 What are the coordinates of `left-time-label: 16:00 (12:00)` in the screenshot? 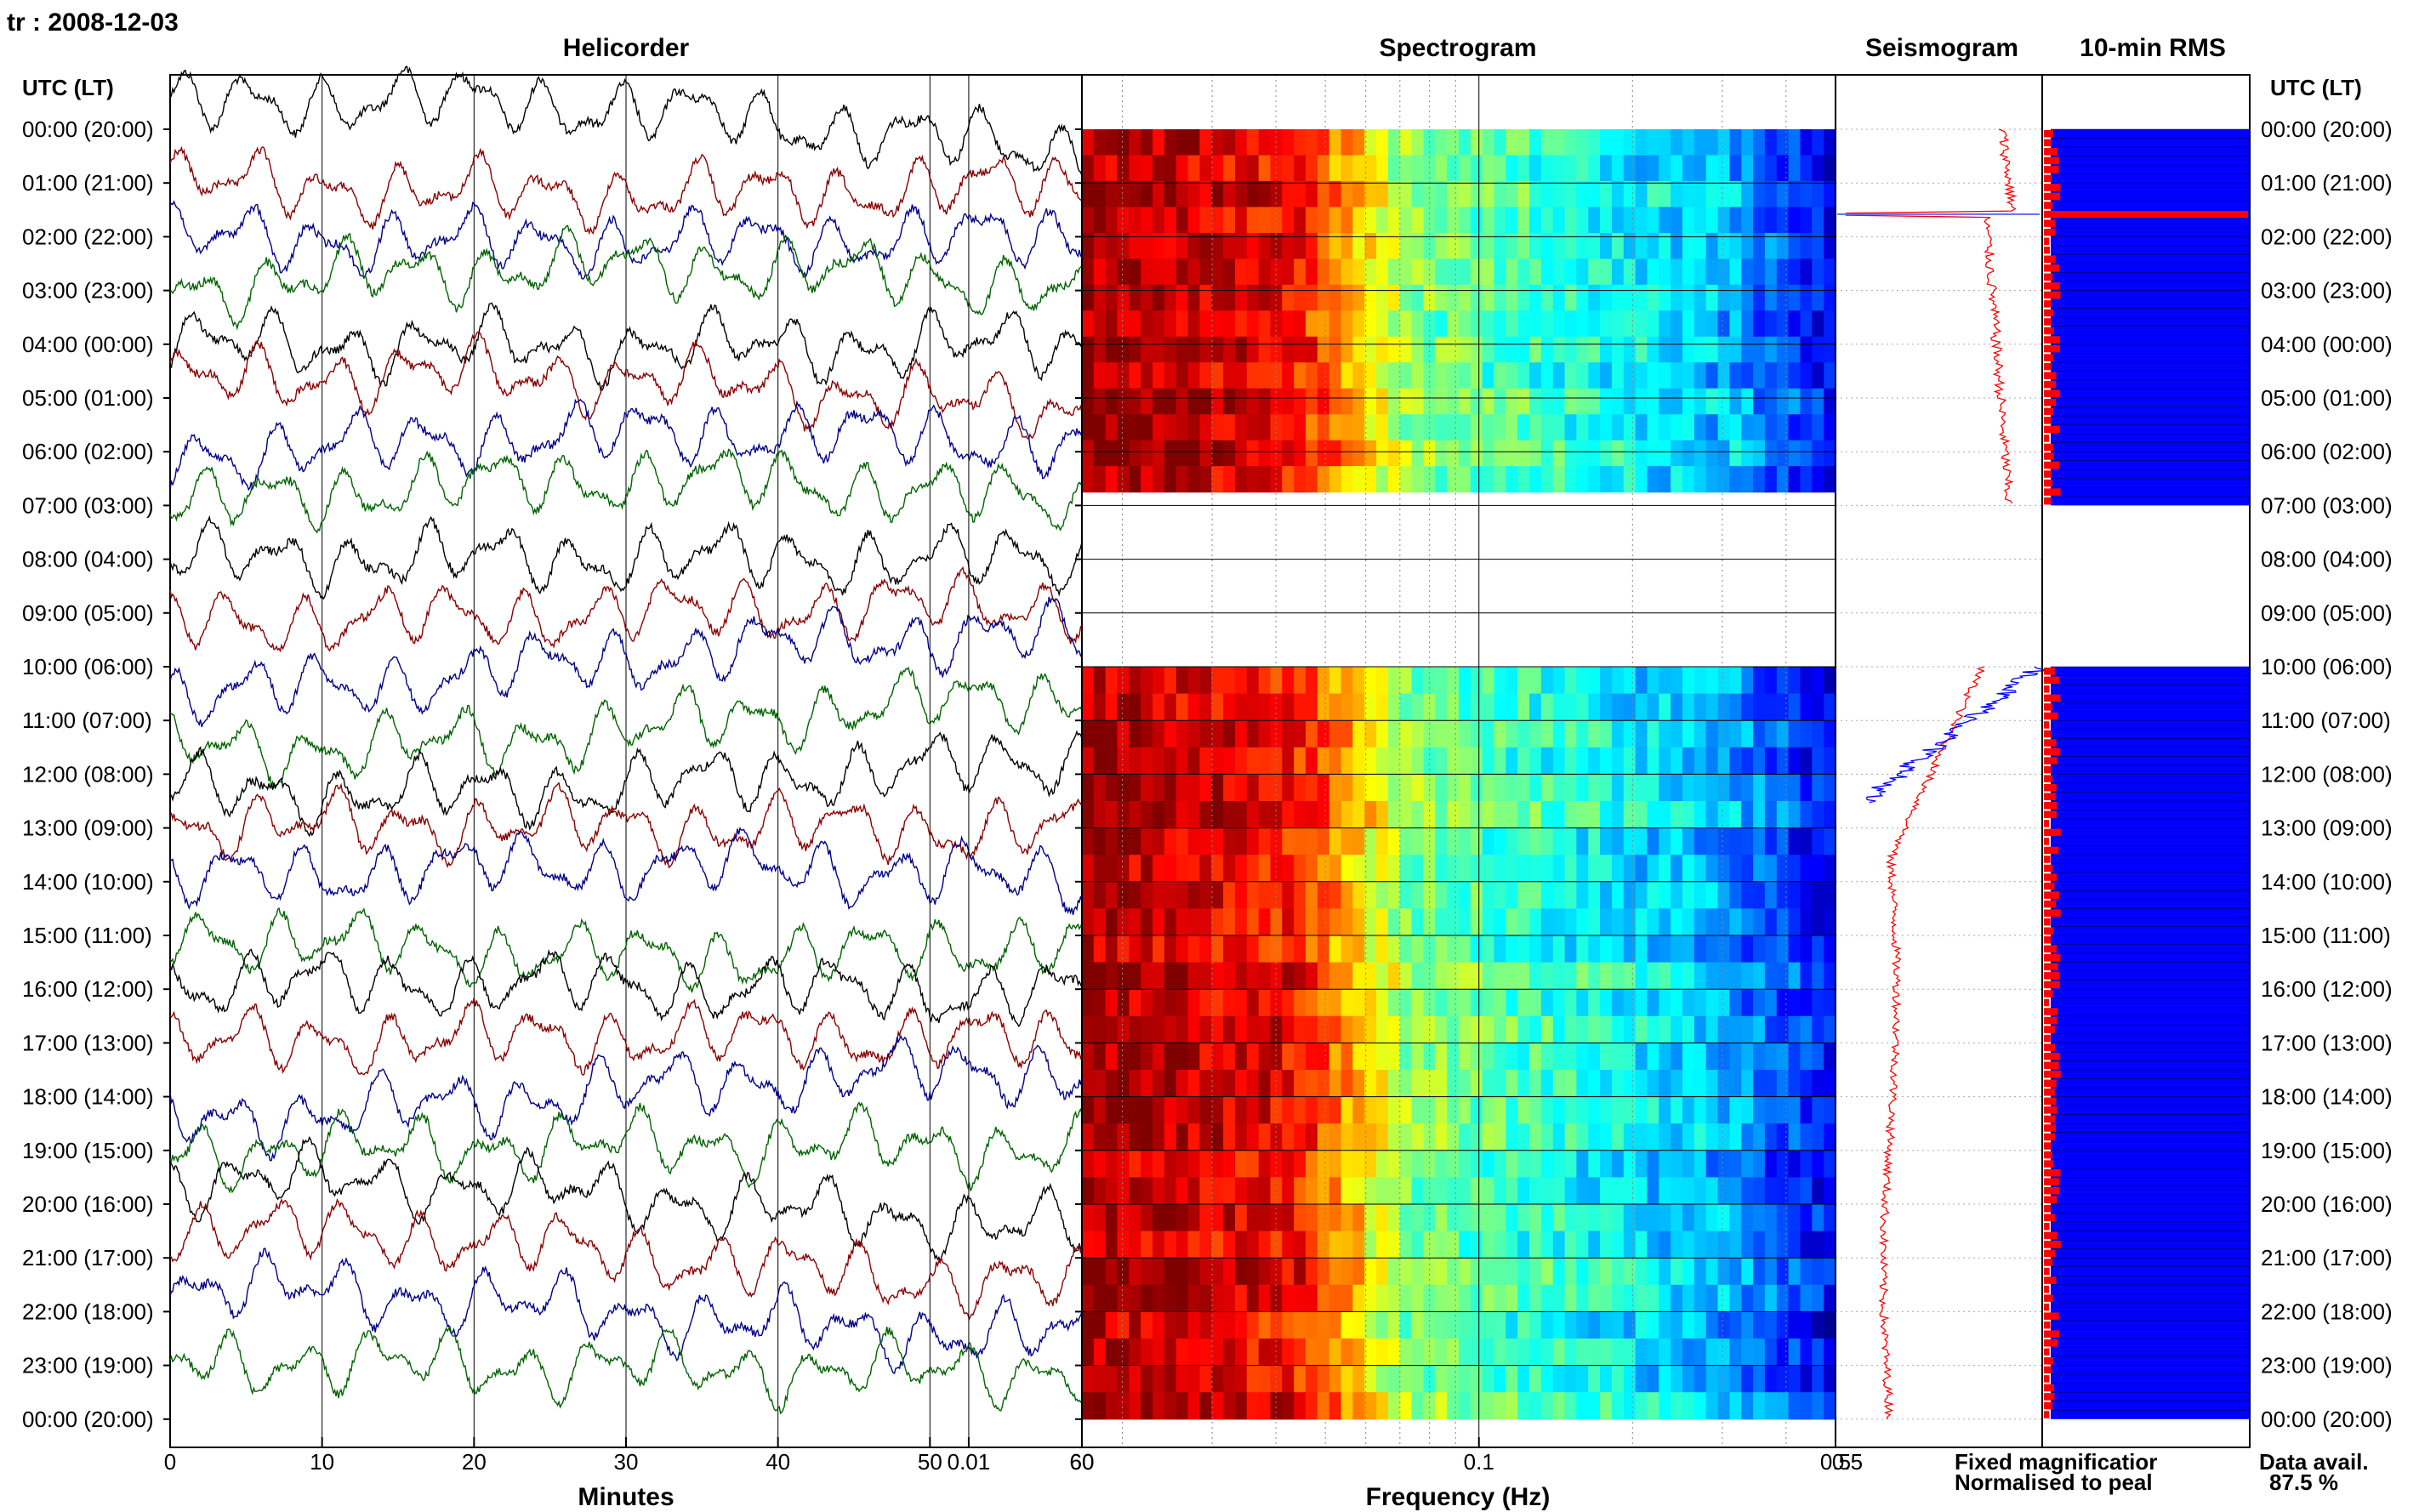 It's located at (88, 989).